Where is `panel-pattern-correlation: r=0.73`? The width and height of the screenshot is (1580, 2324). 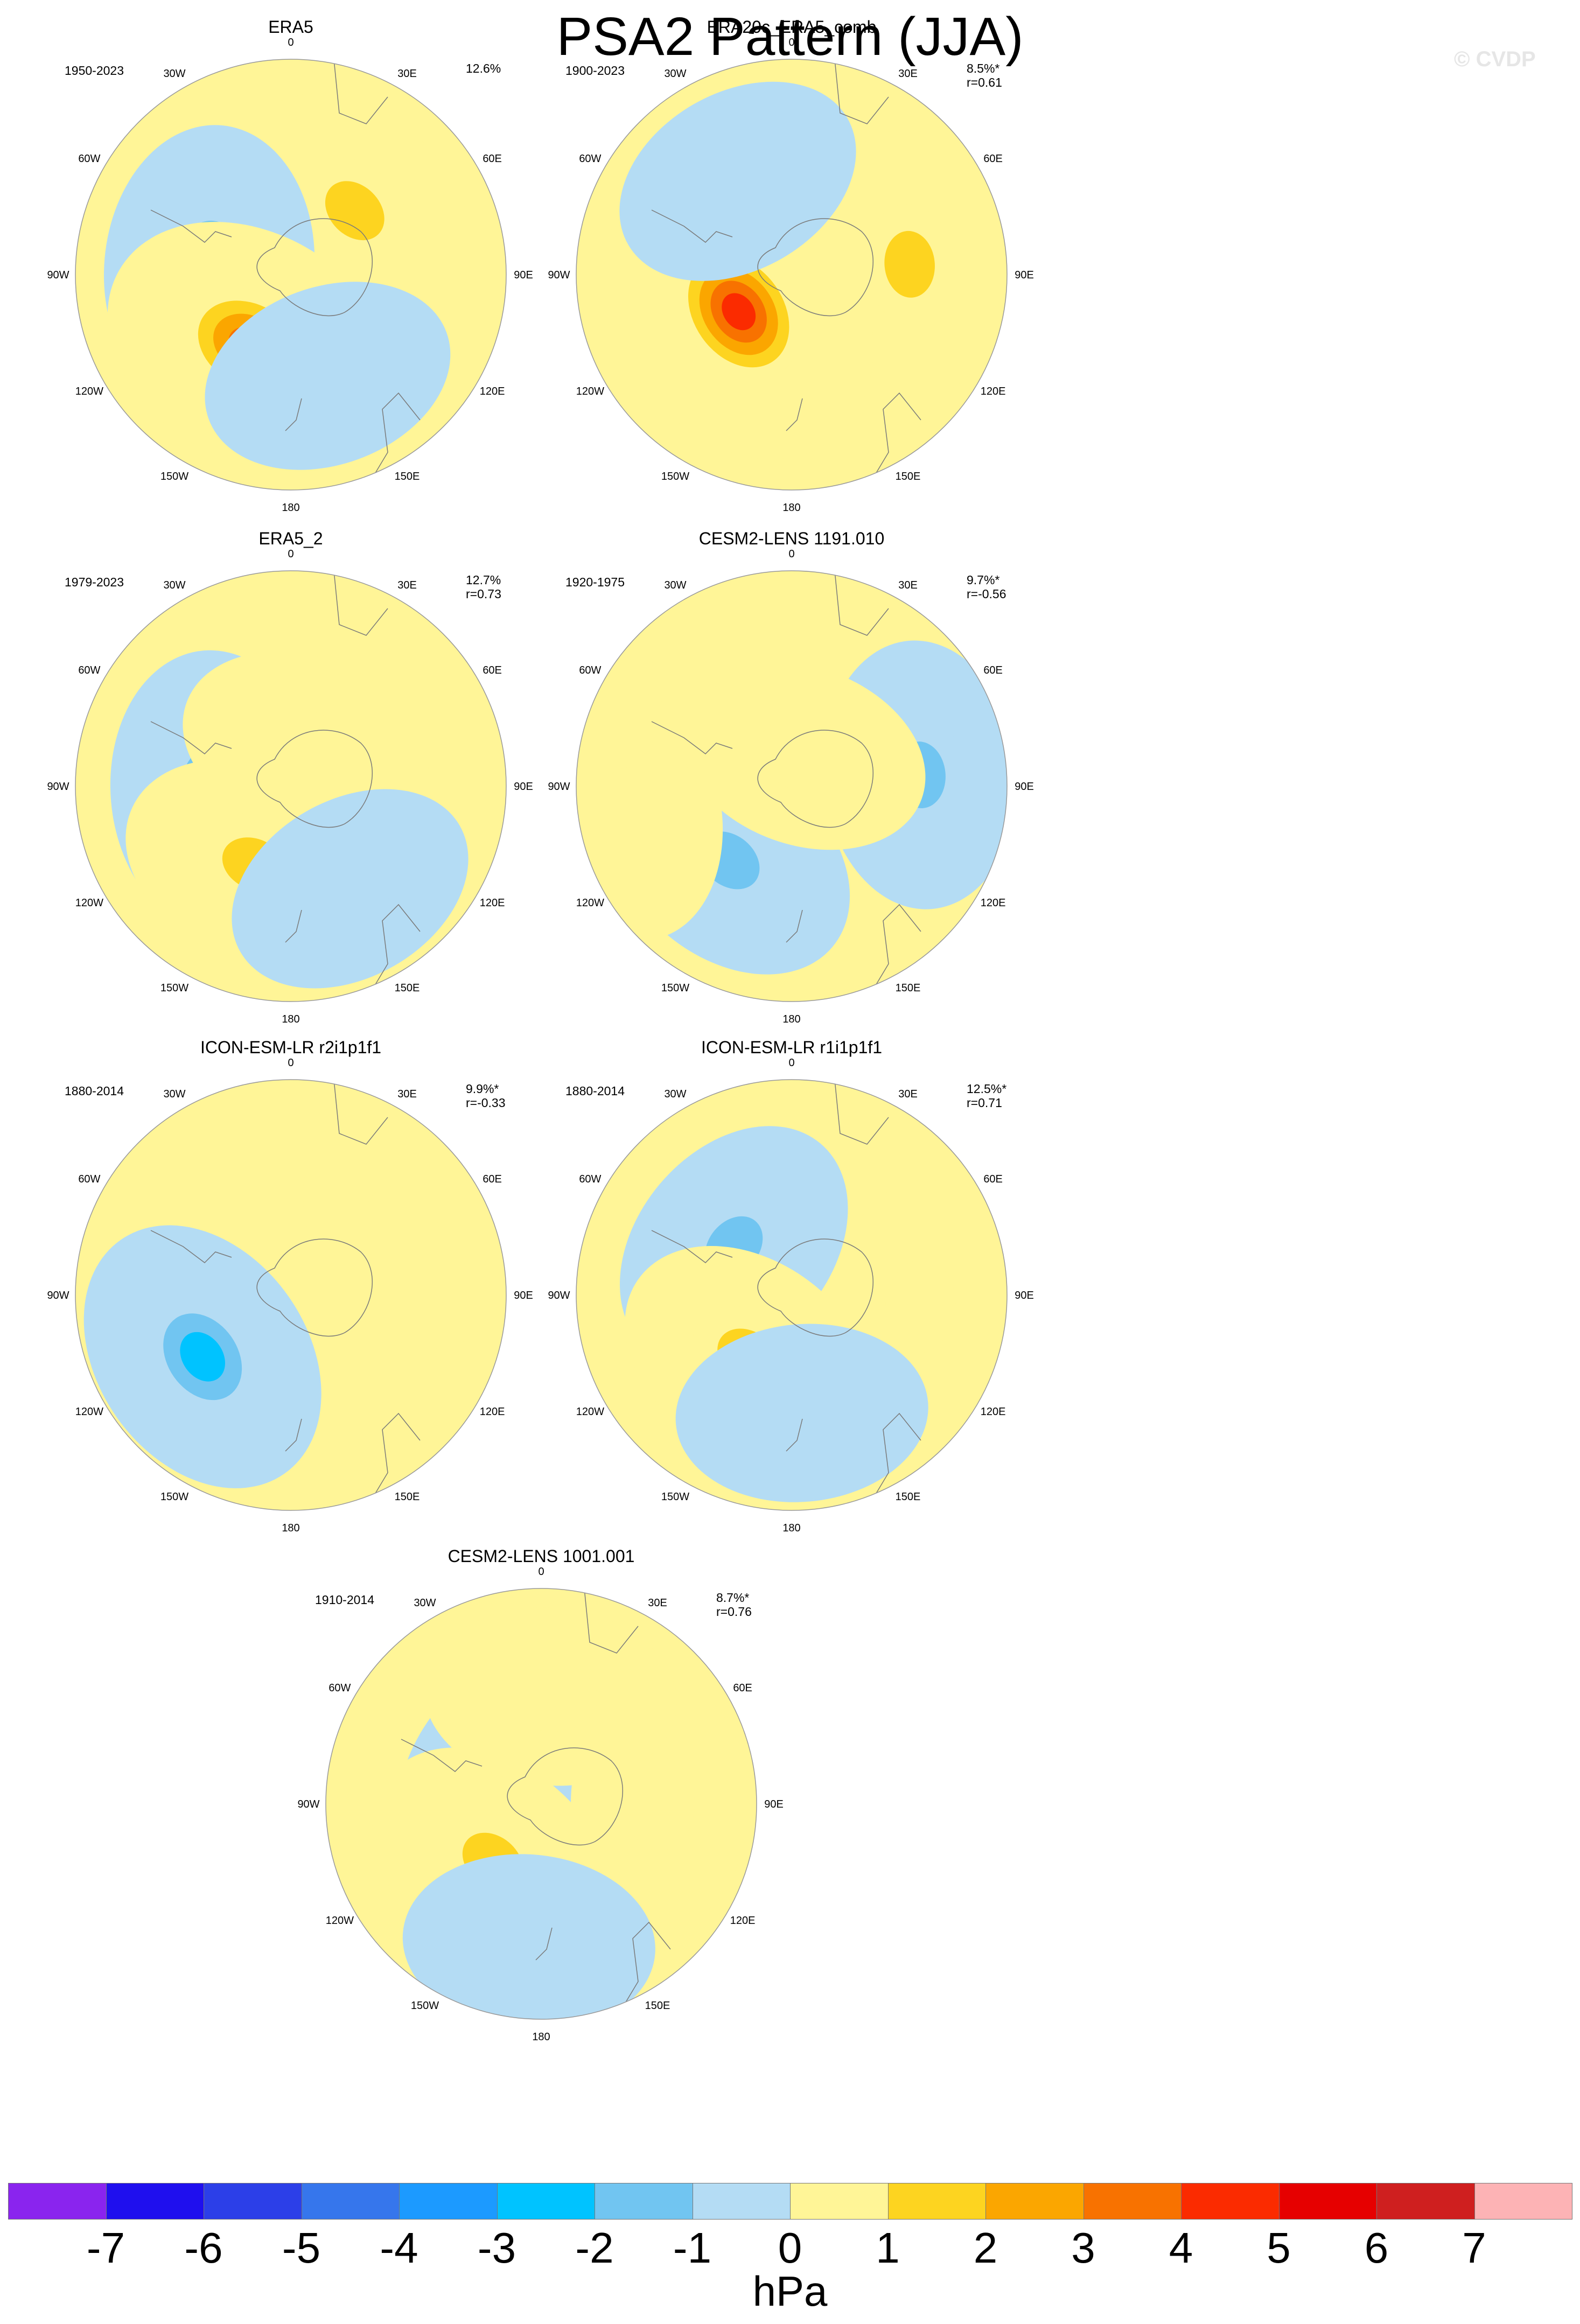 panel-pattern-correlation: r=0.73 is located at coordinates (483, 594).